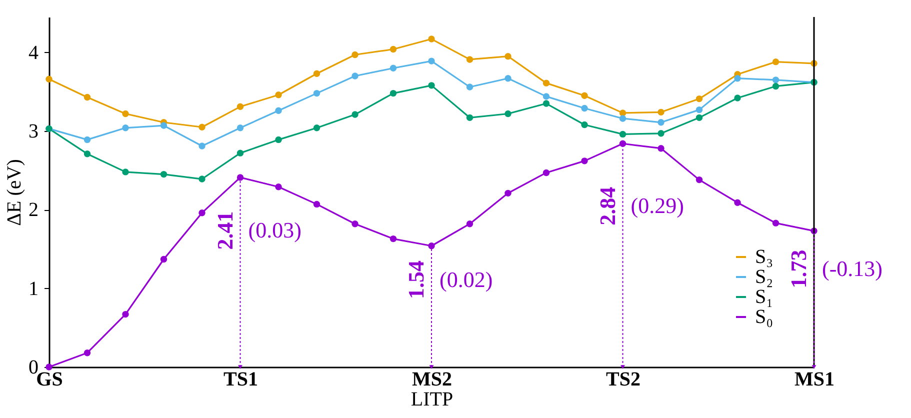 This screenshot has width=911, height=418. What do you see at coordinates (764, 317) in the screenshot?
I see `legend-label: S₀` at bounding box center [764, 317].